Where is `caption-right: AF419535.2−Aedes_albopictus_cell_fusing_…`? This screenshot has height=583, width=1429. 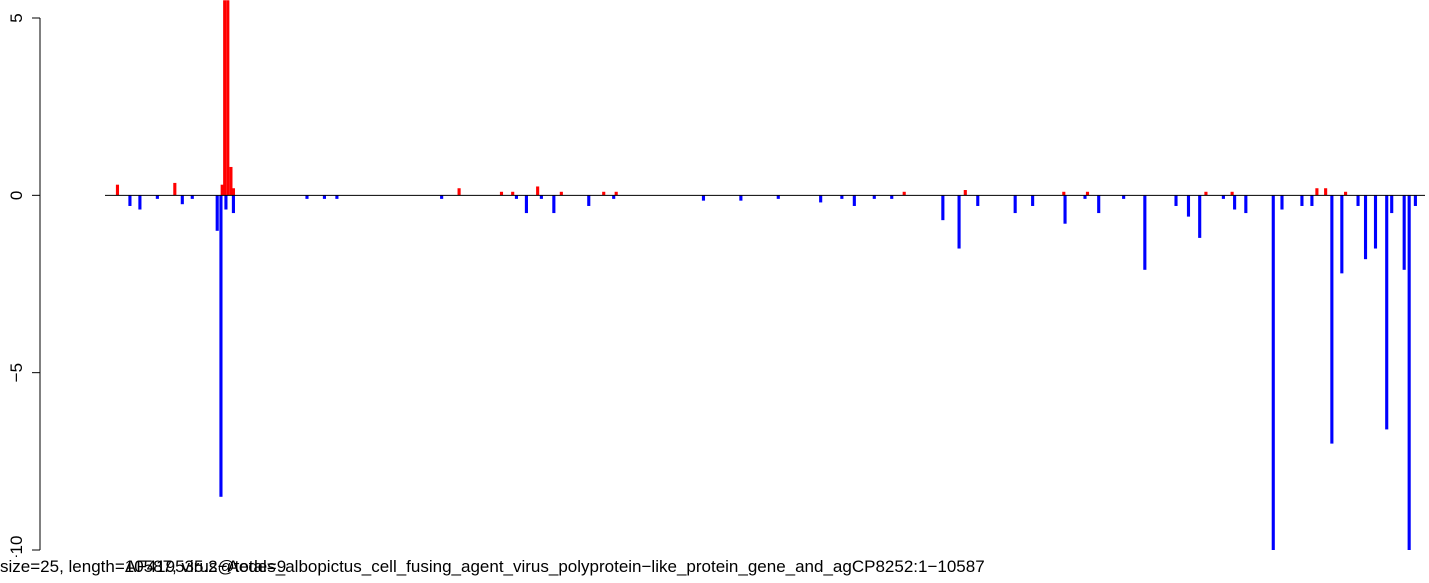
caption-right: AF419535.2−Aedes_albopictus_cell_fusing_… is located at coordinates (555, 566).